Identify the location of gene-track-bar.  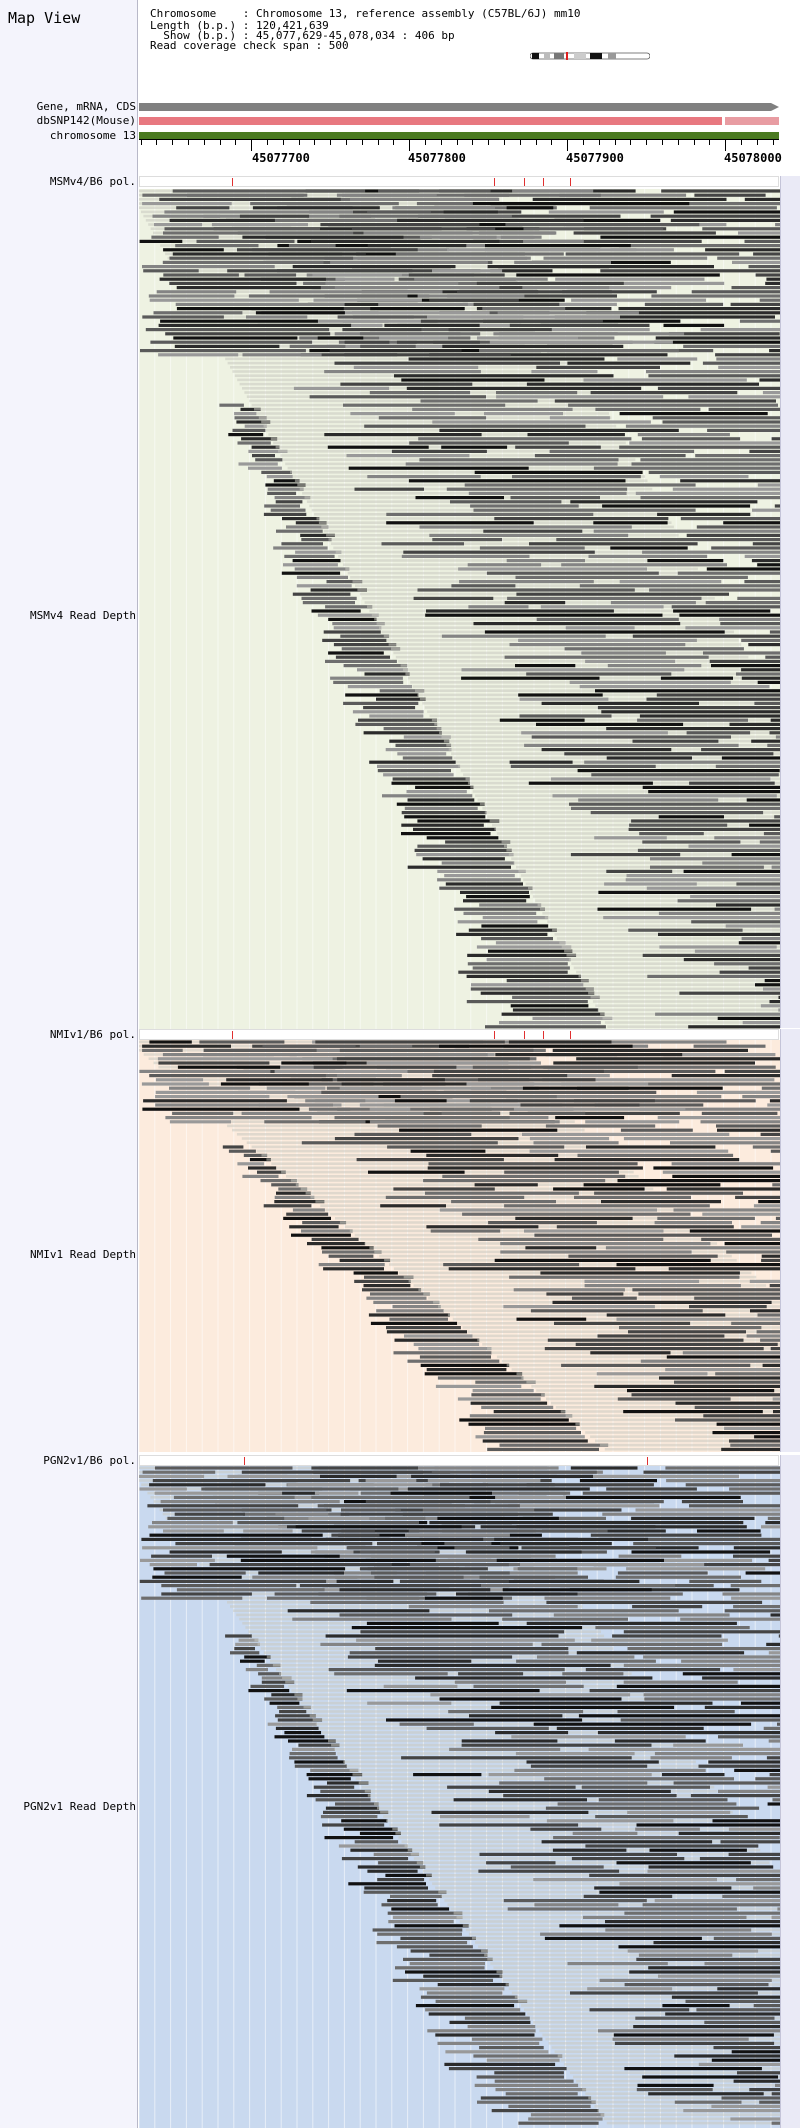
(459, 107).